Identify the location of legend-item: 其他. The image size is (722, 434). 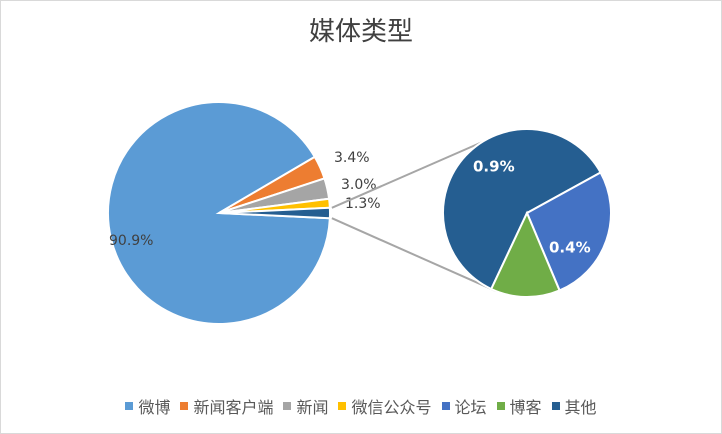
(574, 406).